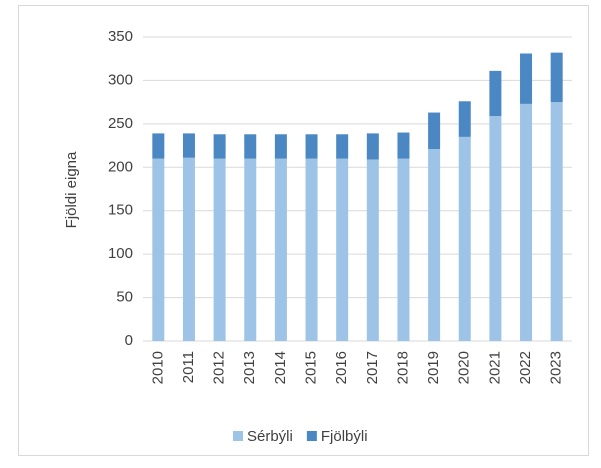  I want to click on x-tick-label: 2018, so click(402, 367).